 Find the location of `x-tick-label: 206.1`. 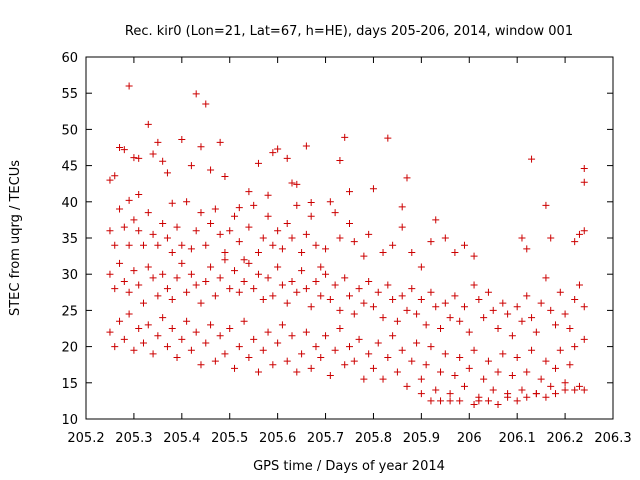

x-tick-label: 206.1 is located at coordinates (517, 438).